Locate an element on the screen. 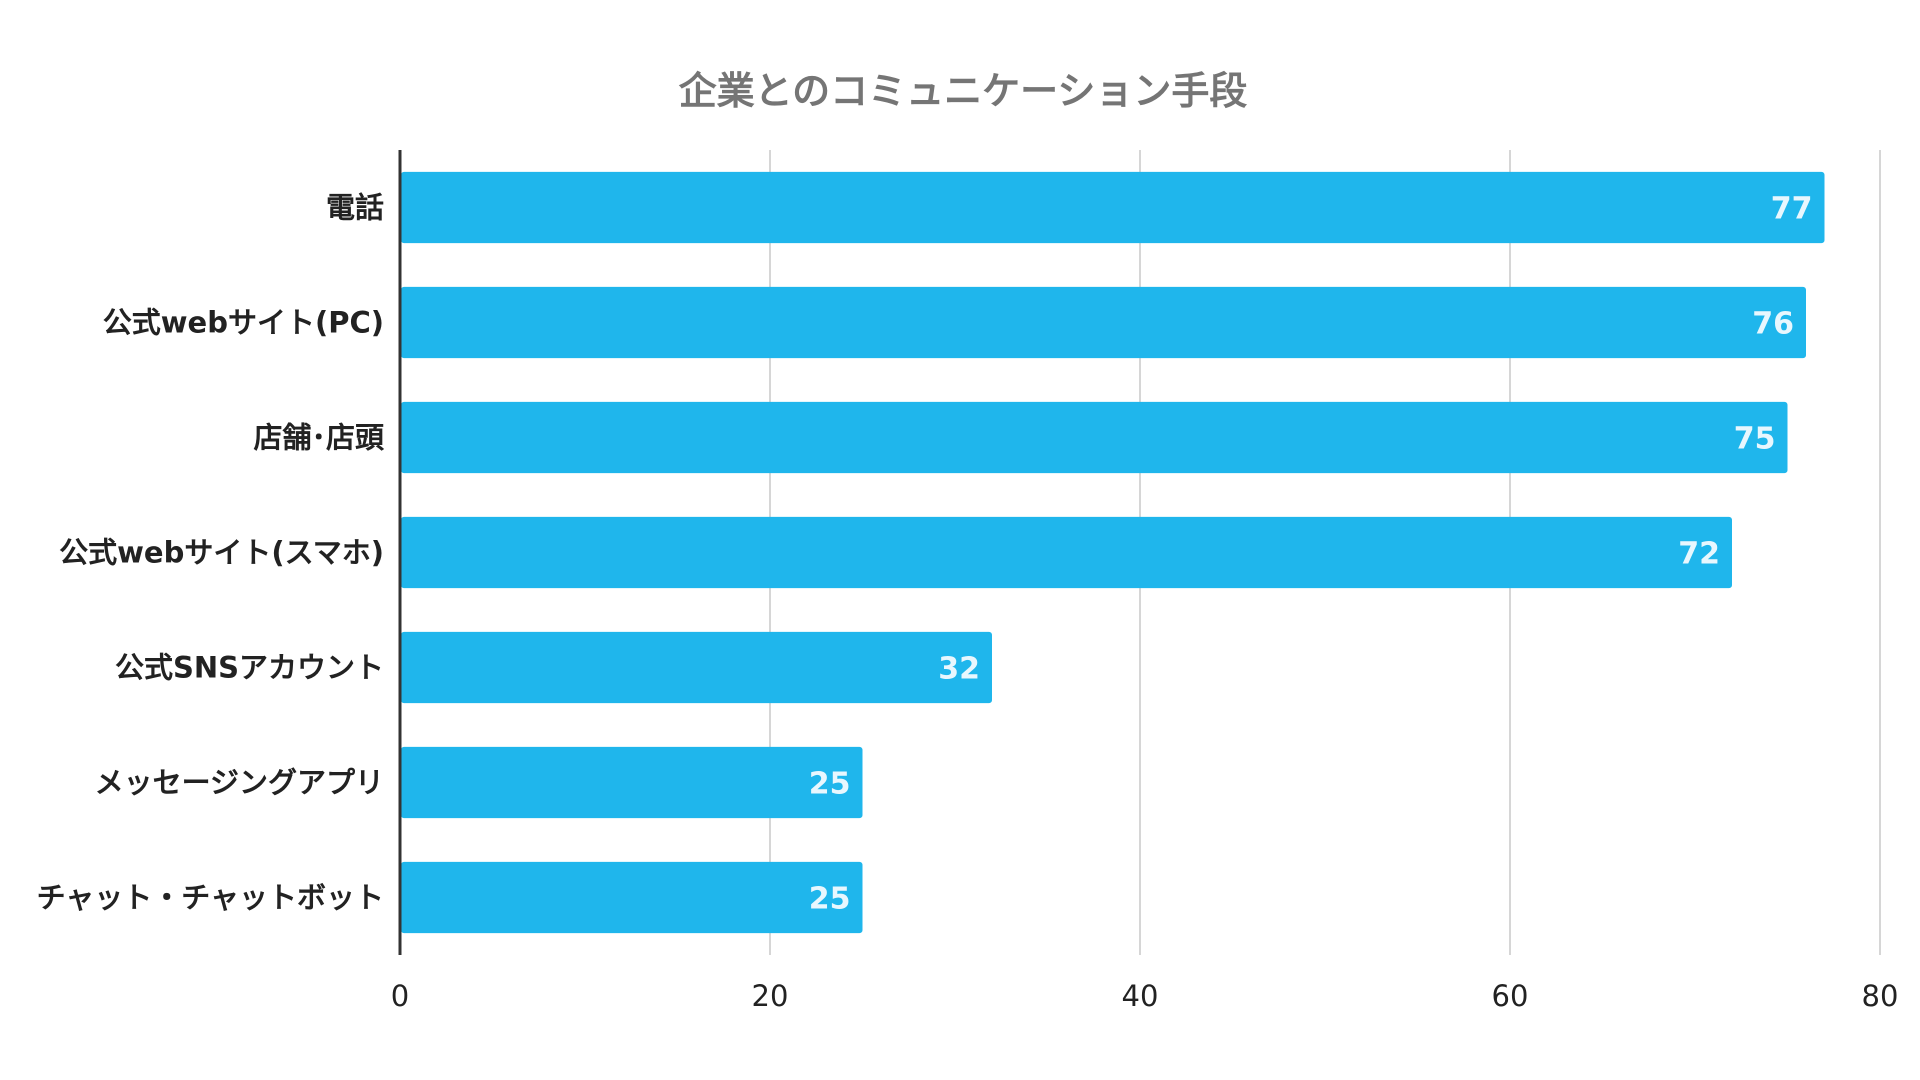  category-label: 電話 is located at coordinates (355, 208).